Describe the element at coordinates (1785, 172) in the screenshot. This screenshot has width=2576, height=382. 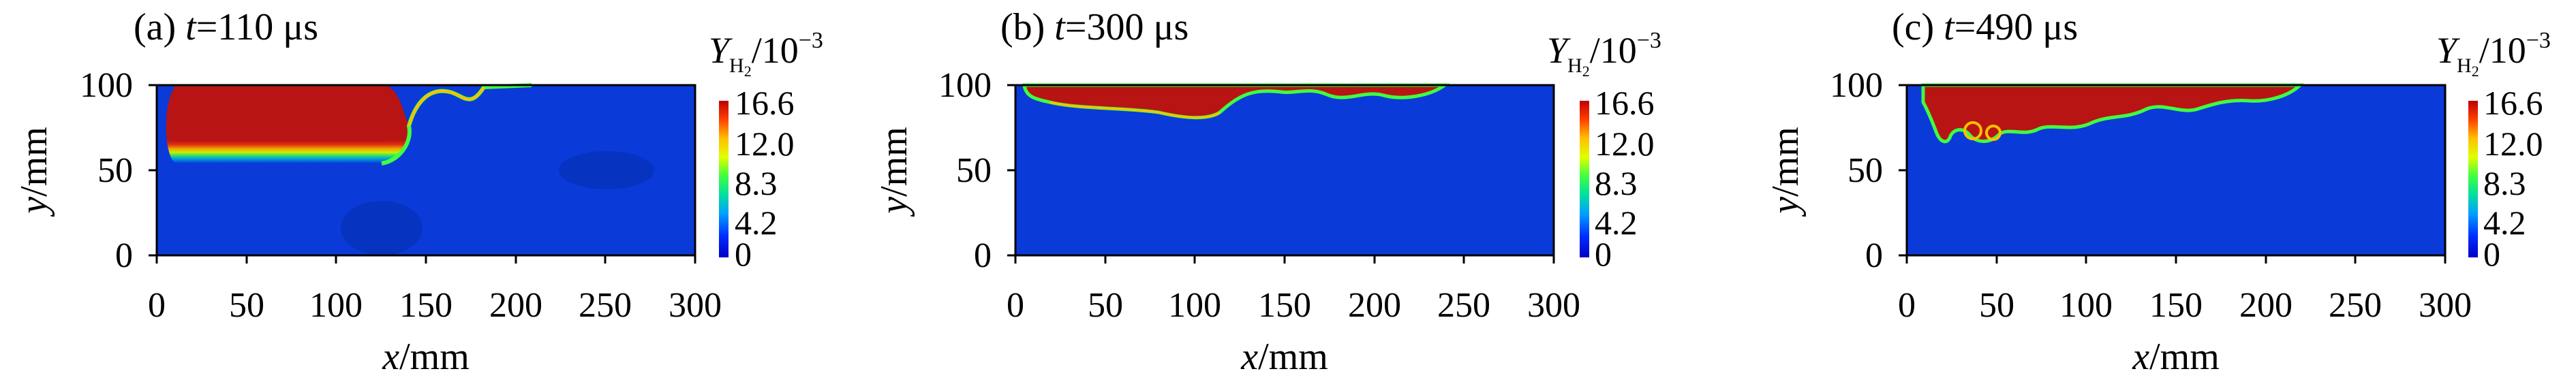
I see `panel-c-y-label: y/mm` at that location.